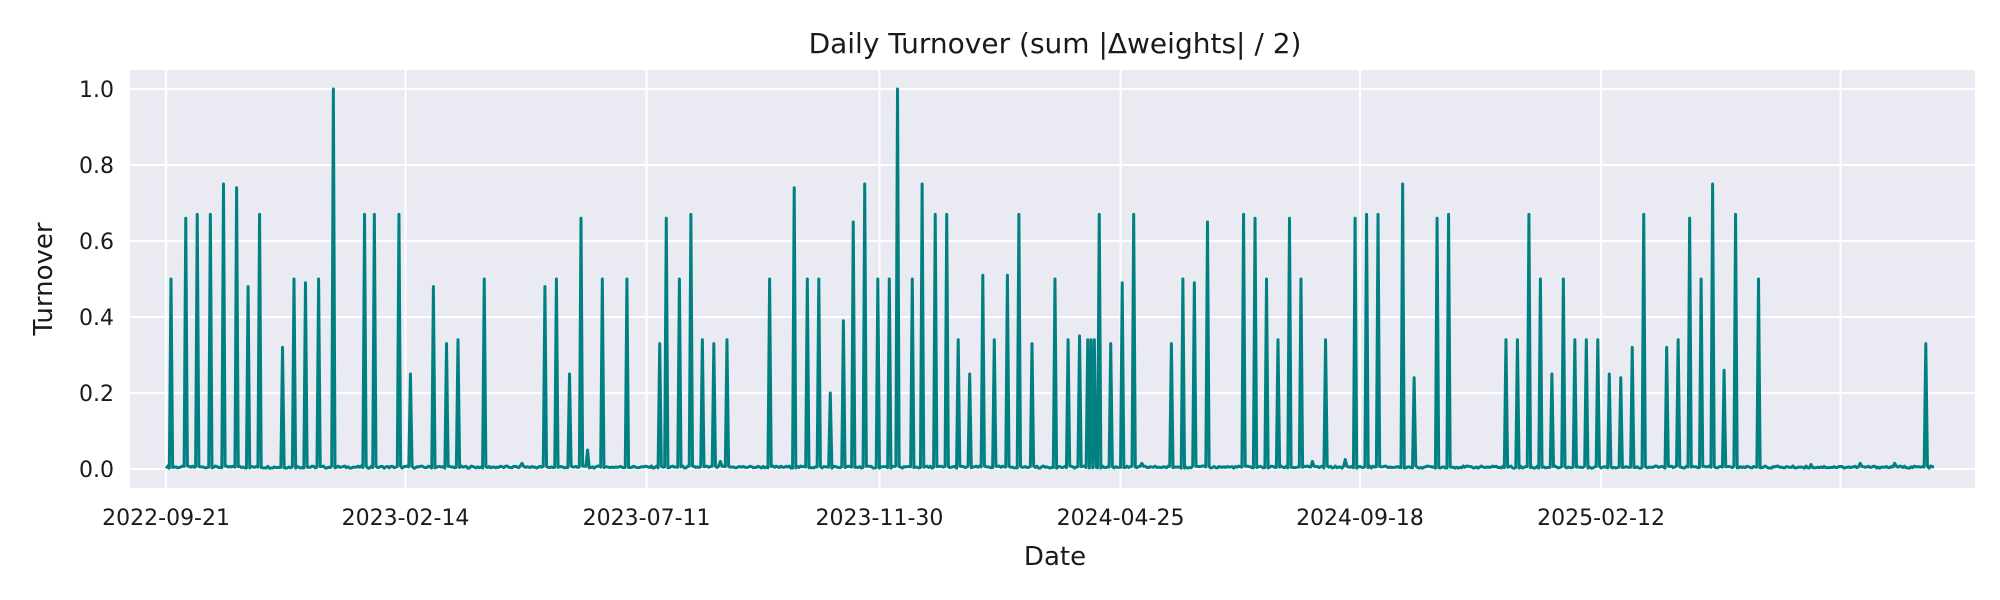 Image resolution: width=2000 pixels, height=600 pixels. I want to click on y-tick-label: 0.8, so click(96, 166).